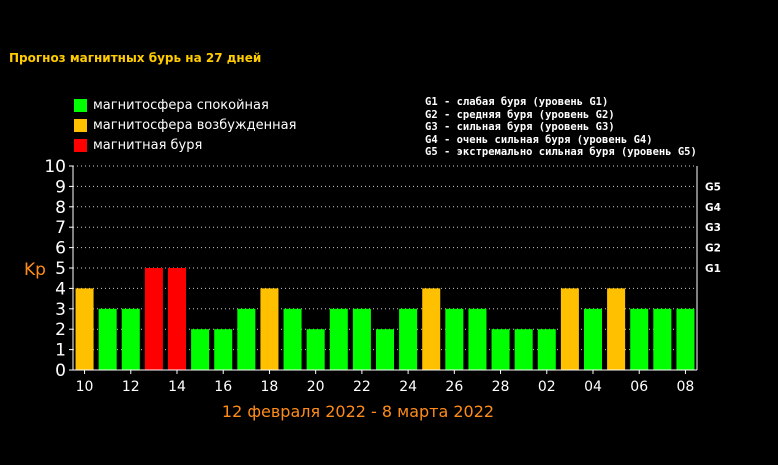 The height and width of the screenshot is (465, 778). Describe the element at coordinates (362, 387) in the screenshot. I see `x-tick-label: 22` at that location.